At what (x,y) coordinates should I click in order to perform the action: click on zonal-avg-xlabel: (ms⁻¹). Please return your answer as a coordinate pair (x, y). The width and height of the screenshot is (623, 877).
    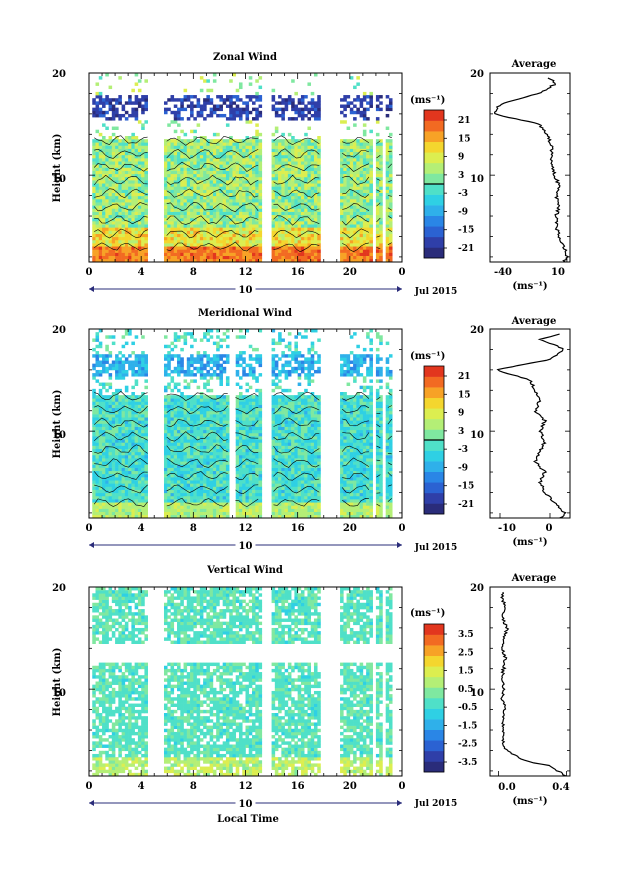
    Looking at the image, I should click on (529, 286).